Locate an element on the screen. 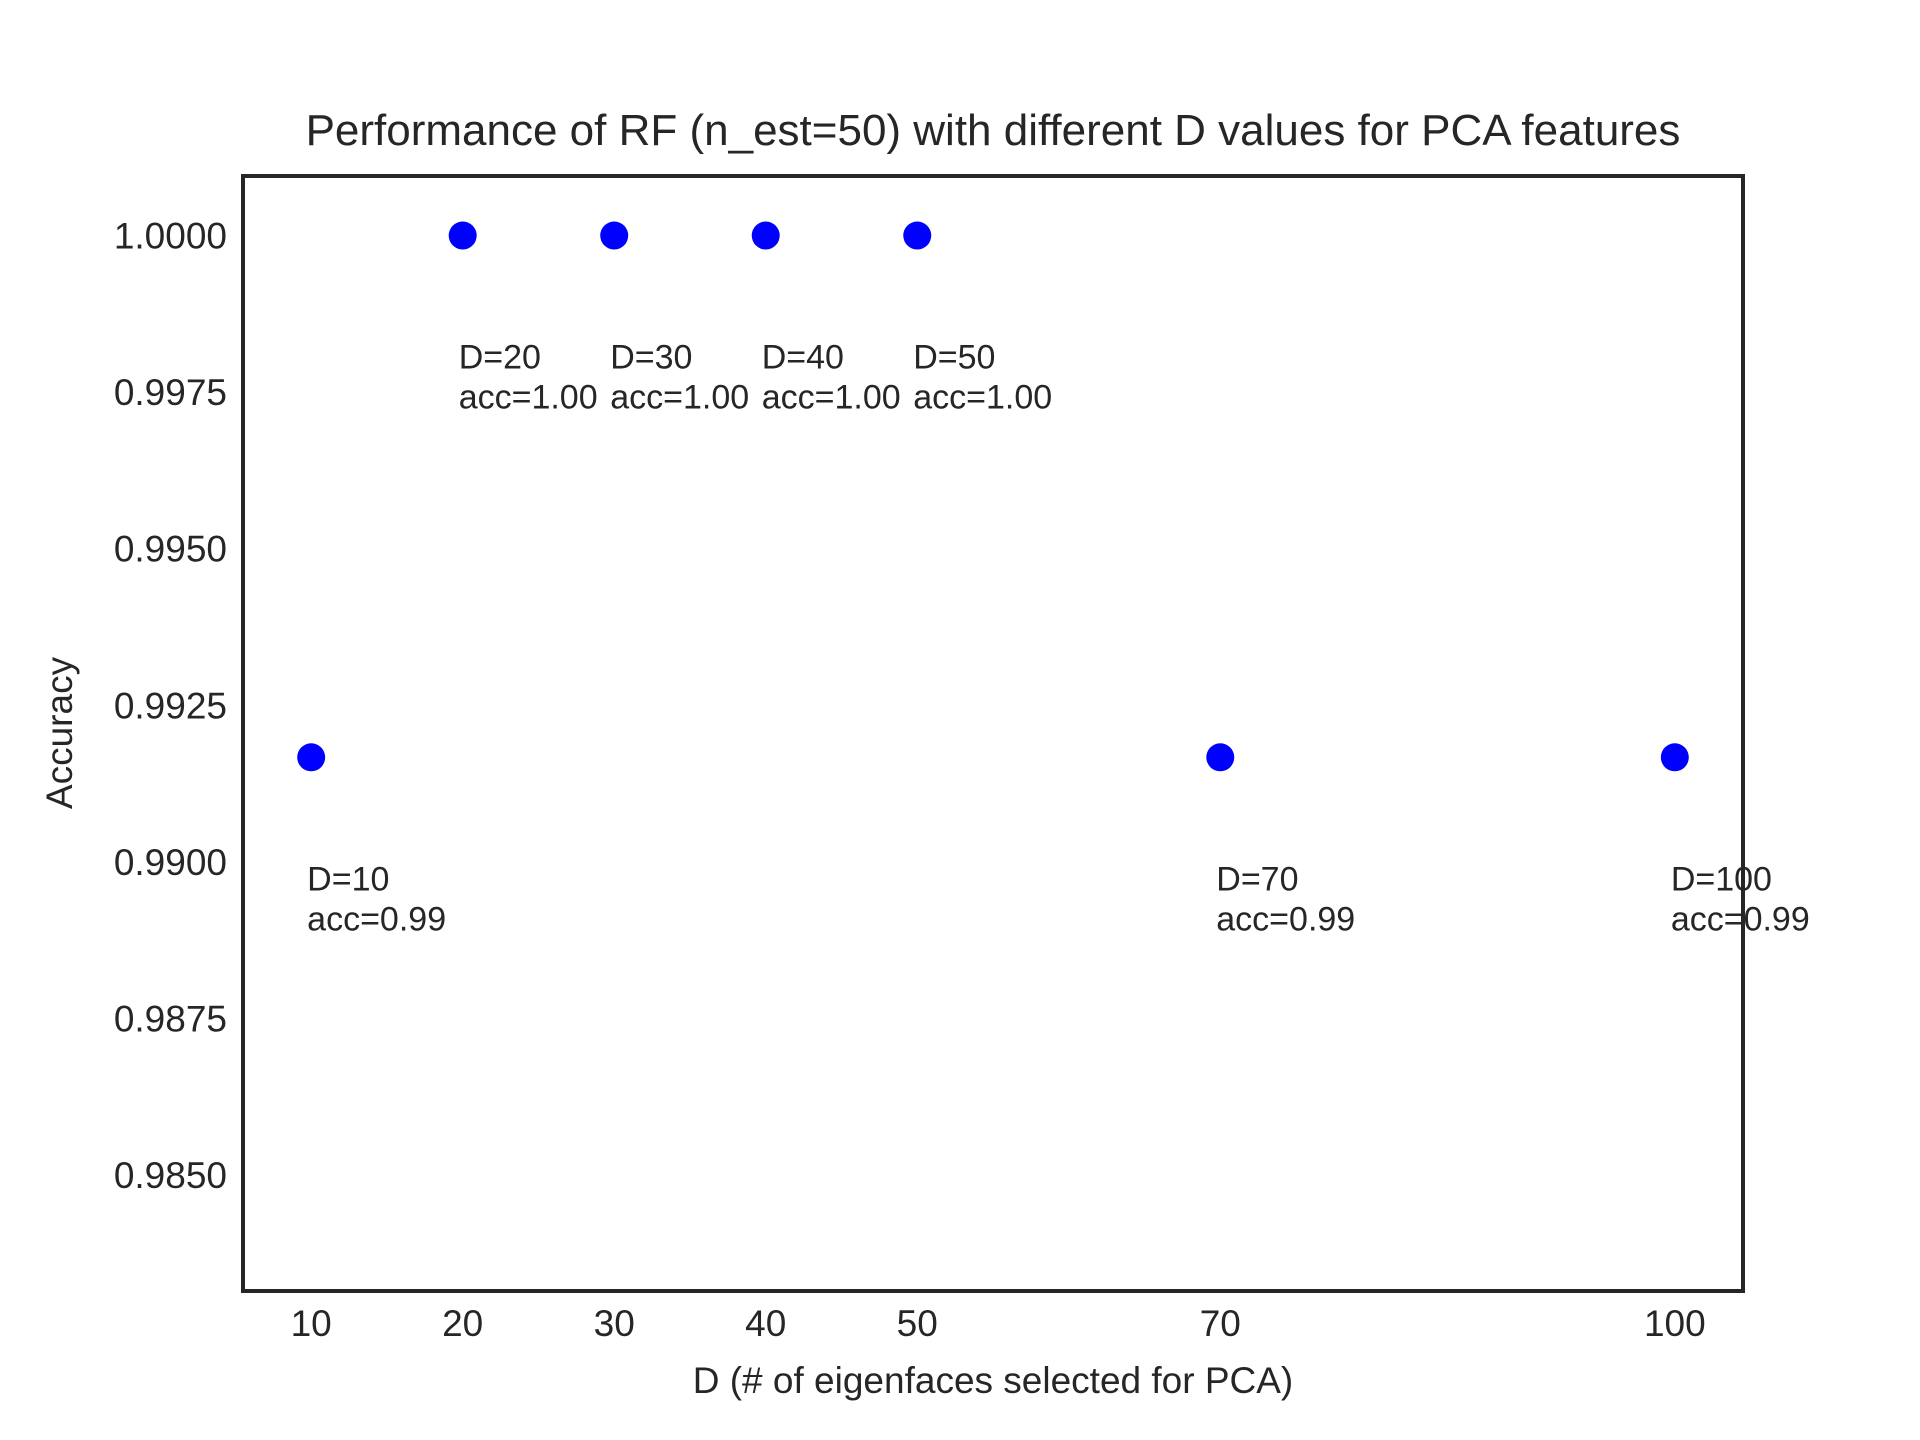 This screenshot has width=1920, height=1440. point-annotation: D=10 is located at coordinates (348, 879).